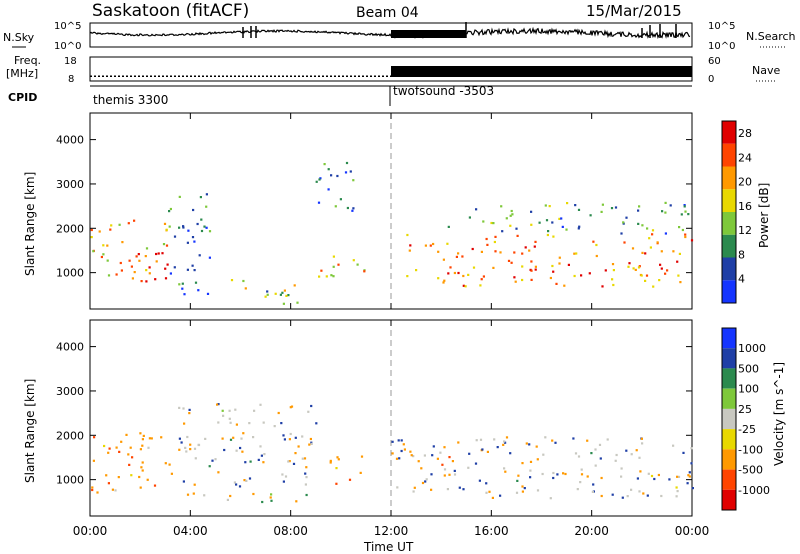  What do you see at coordinates (290, 531) in the screenshot?
I see `x-tick-label: 08:00` at bounding box center [290, 531].